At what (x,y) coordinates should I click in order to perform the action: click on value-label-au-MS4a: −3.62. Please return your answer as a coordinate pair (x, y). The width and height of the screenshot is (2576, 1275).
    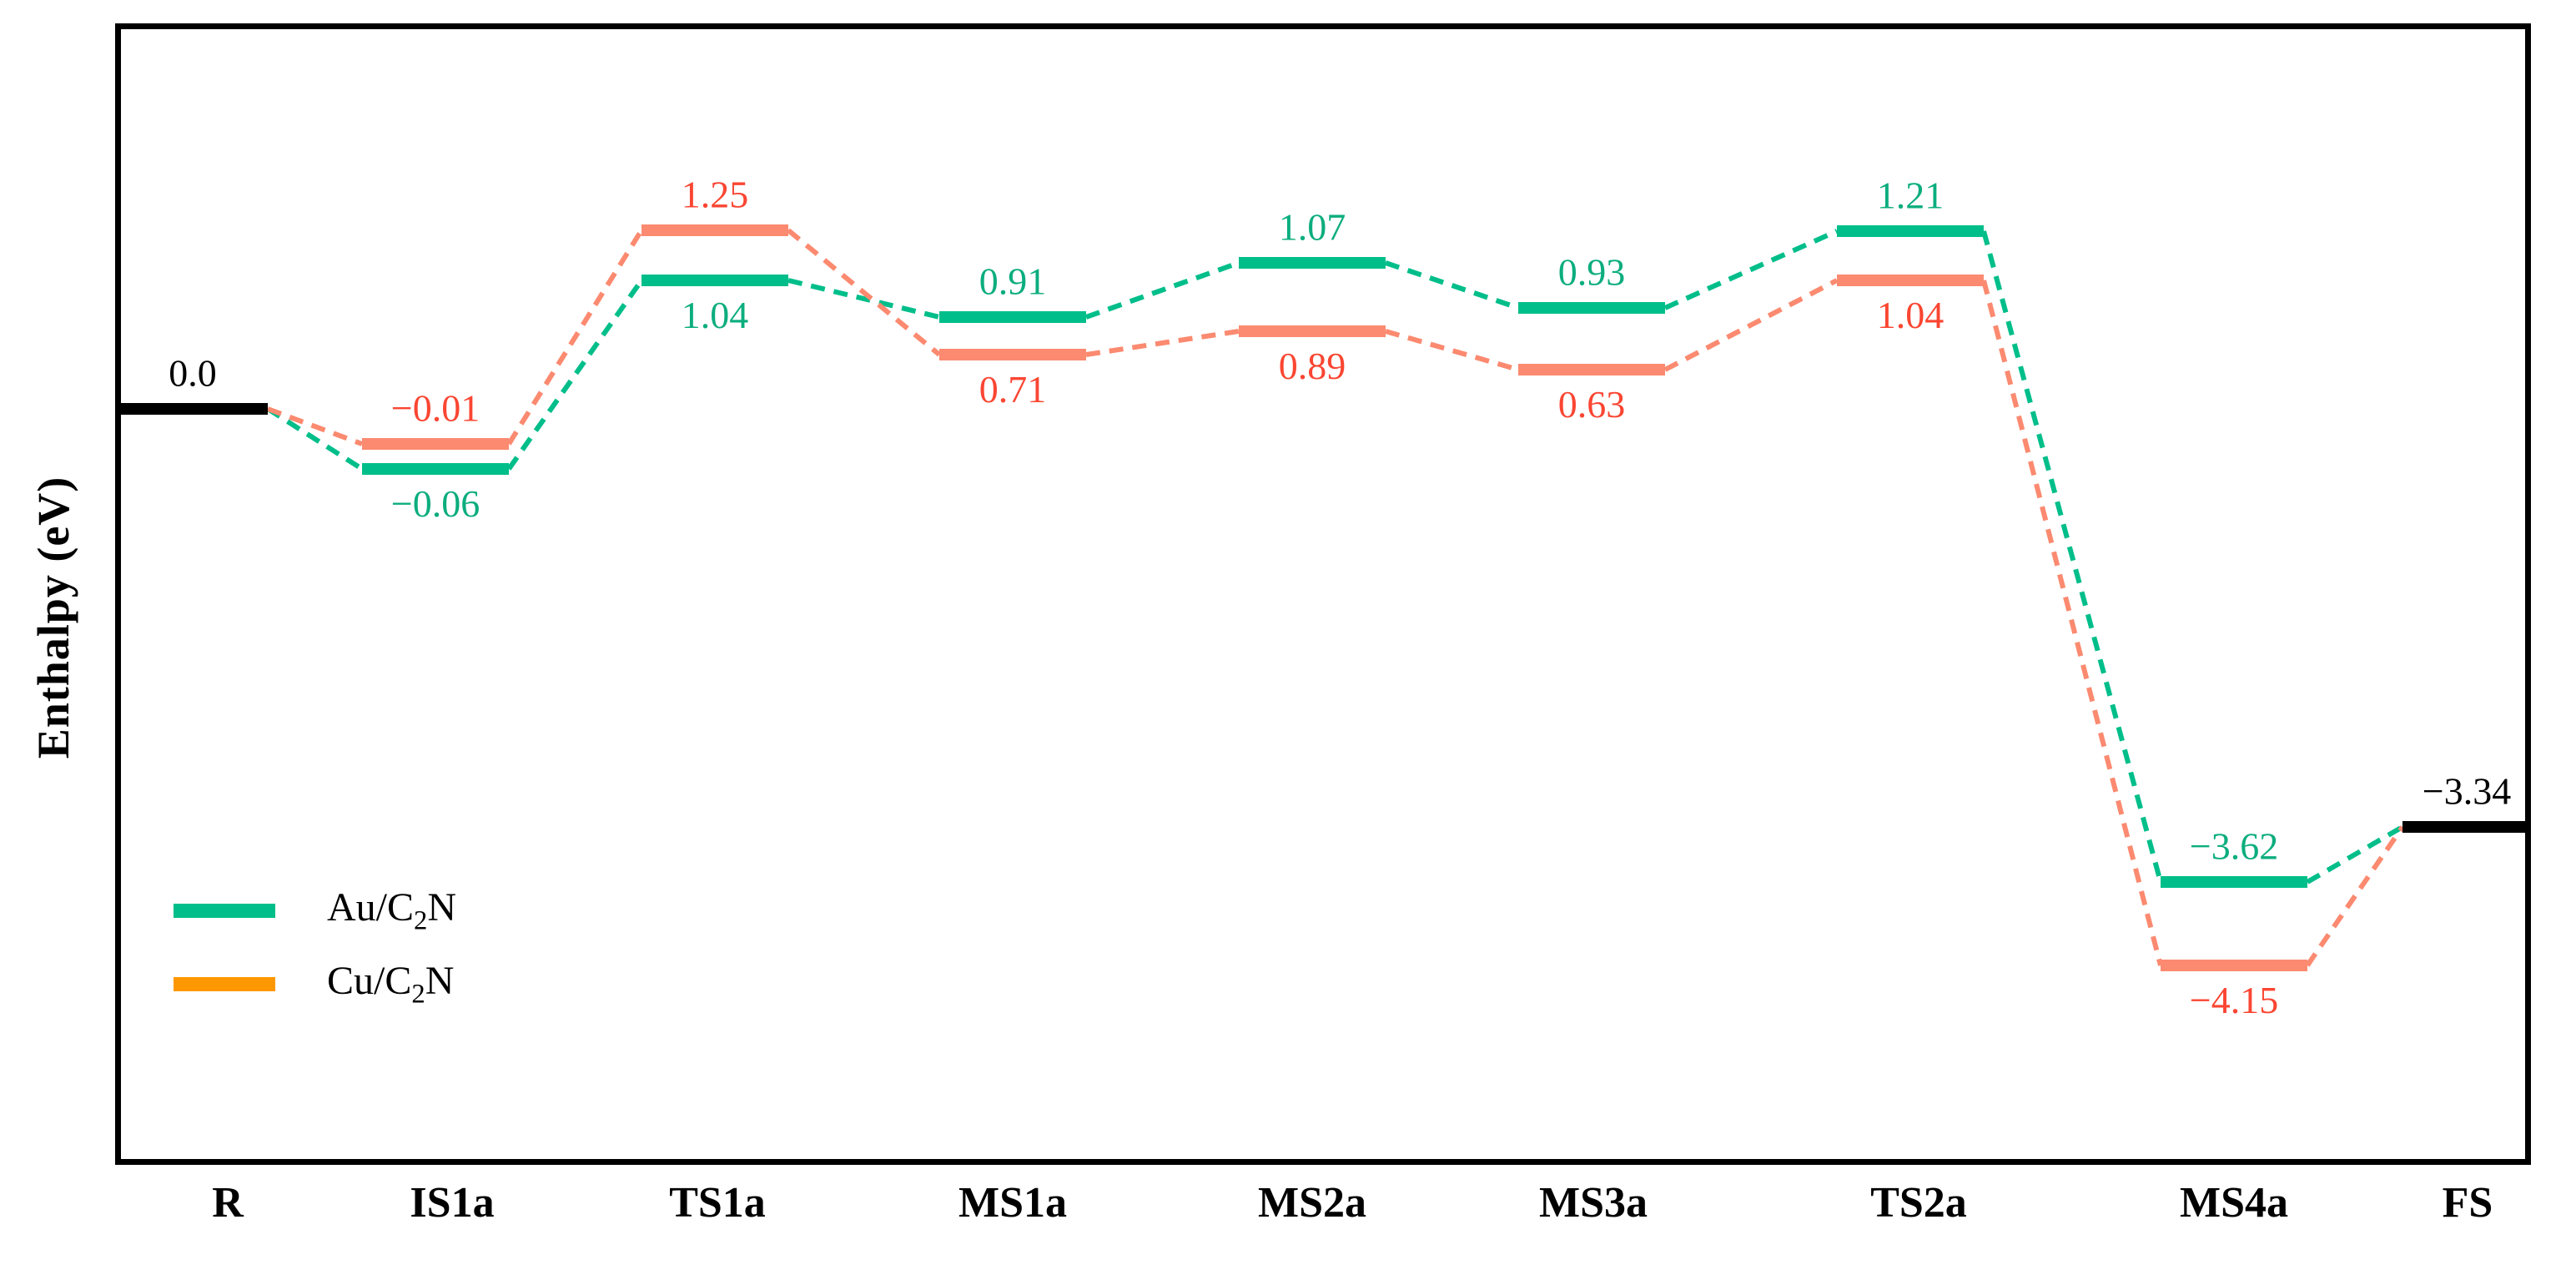
    Looking at the image, I should click on (2234, 846).